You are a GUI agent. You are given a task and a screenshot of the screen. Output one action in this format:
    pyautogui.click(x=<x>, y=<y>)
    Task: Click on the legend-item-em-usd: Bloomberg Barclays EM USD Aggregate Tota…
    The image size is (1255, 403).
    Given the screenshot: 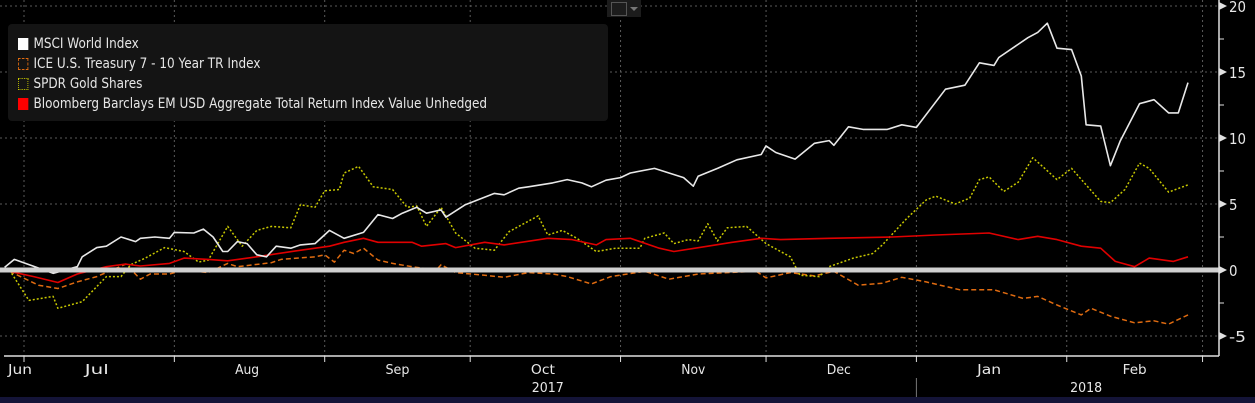 What is the action you would take?
    pyautogui.click(x=252, y=104)
    